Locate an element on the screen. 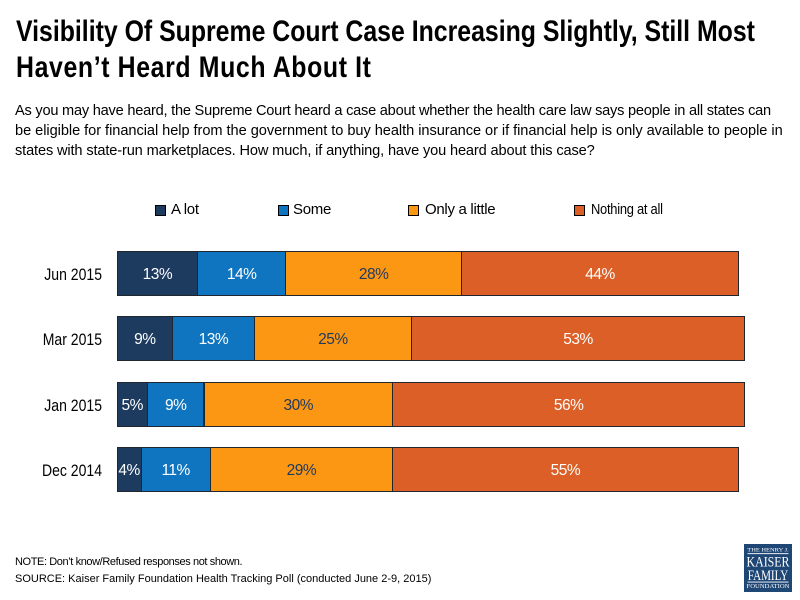 The height and width of the screenshot is (600, 800). svg-text: KAISER is located at coordinates (768, 563).